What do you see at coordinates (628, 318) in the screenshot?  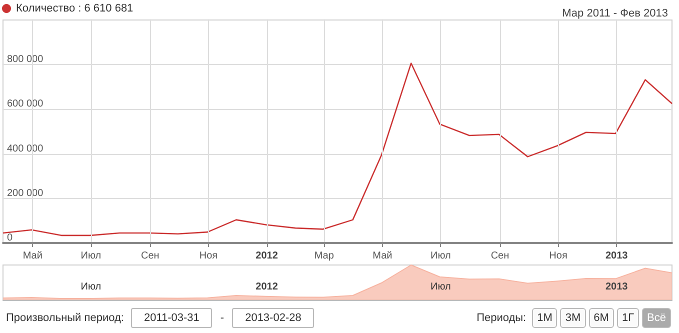 I see `text: 1Г` at bounding box center [628, 318].